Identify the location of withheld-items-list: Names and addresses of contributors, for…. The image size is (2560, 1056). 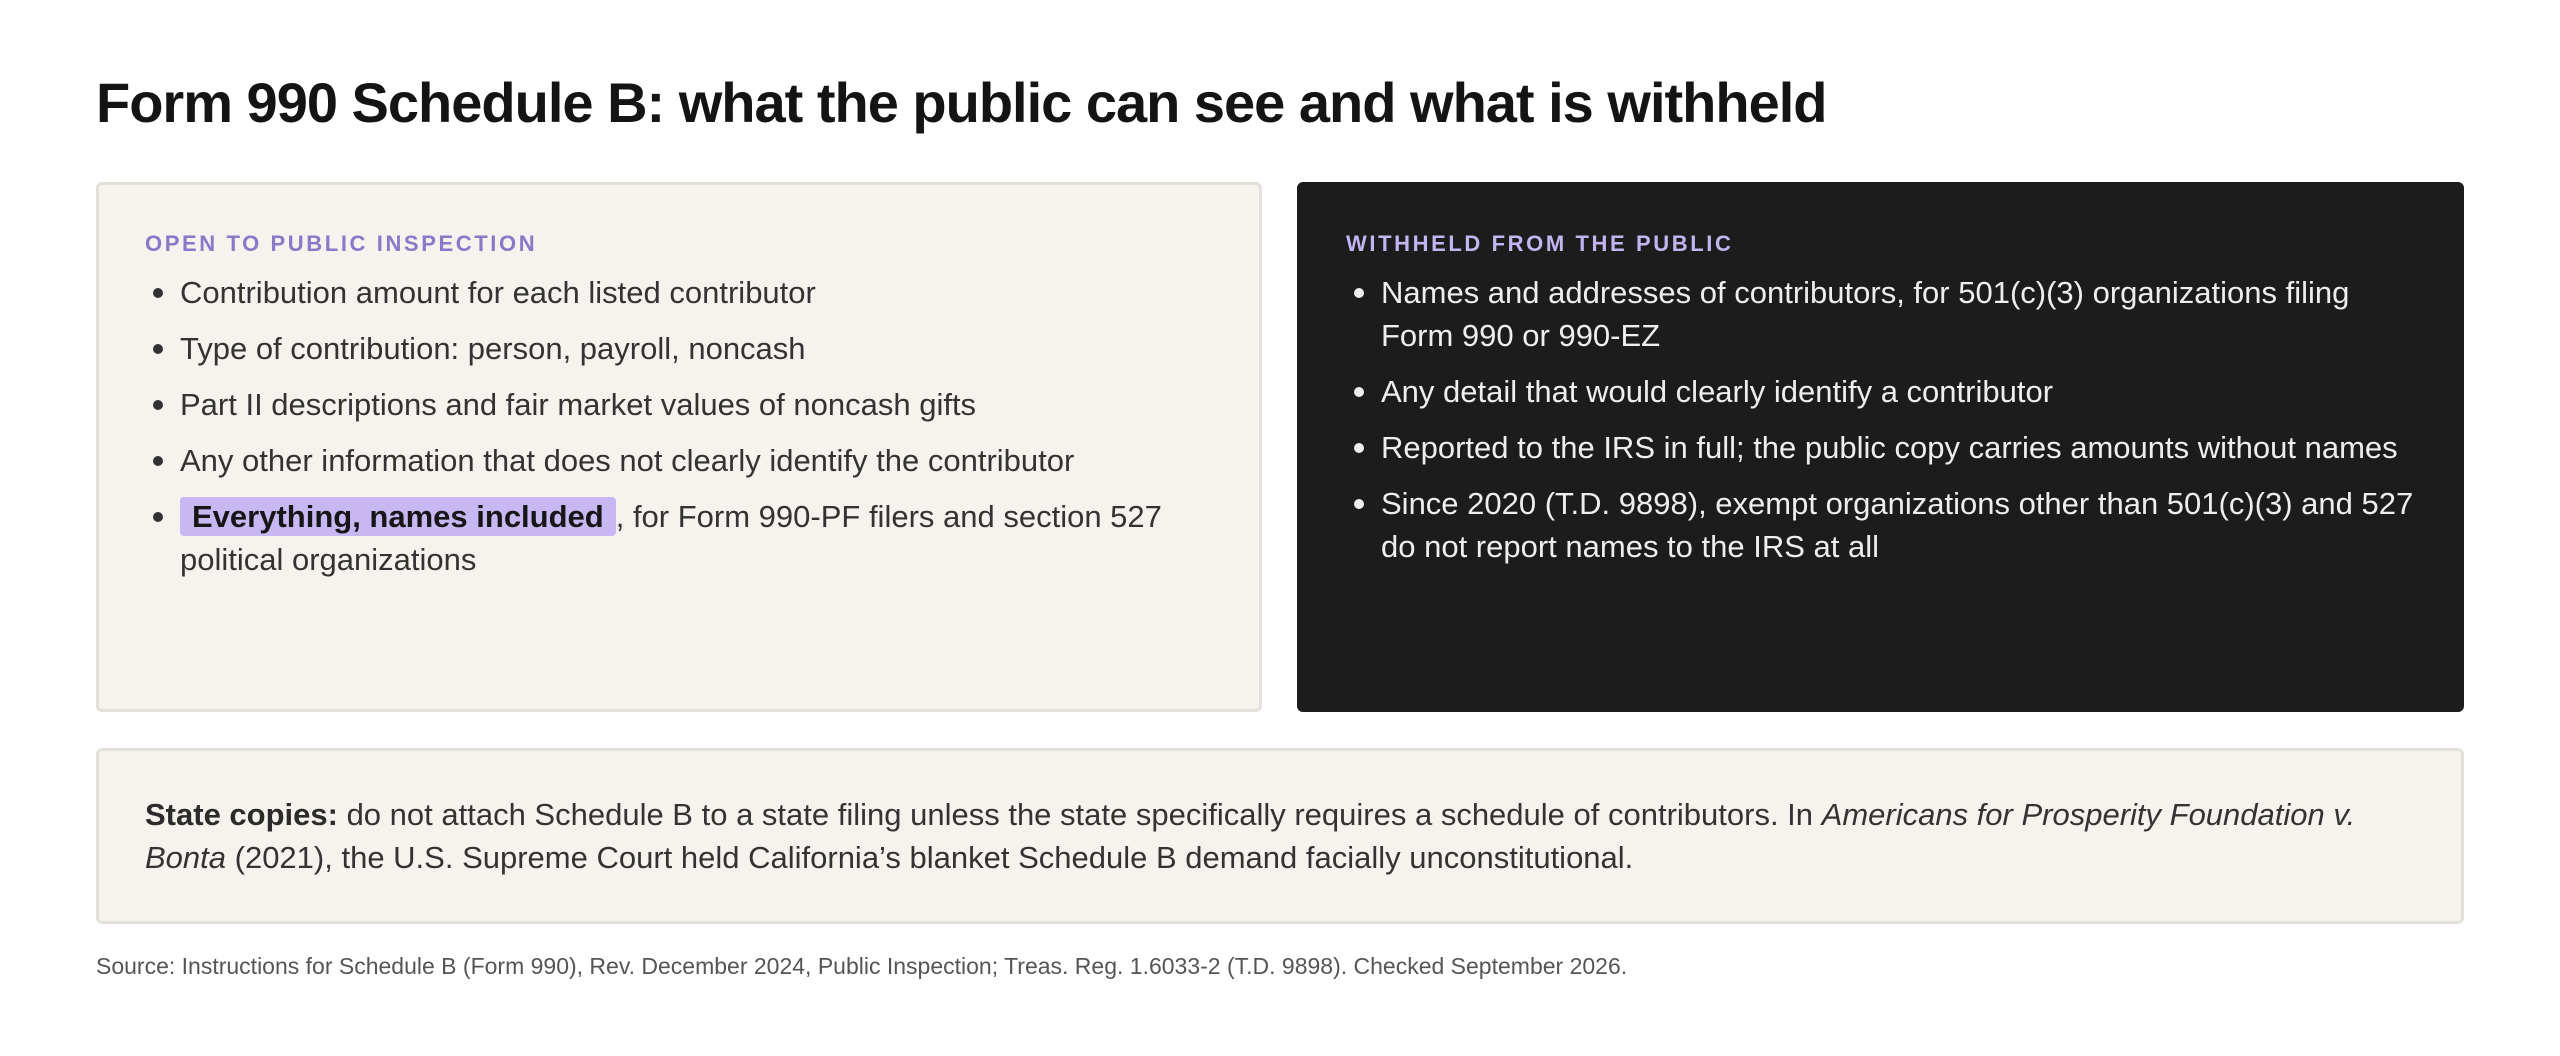
(1880, 419).